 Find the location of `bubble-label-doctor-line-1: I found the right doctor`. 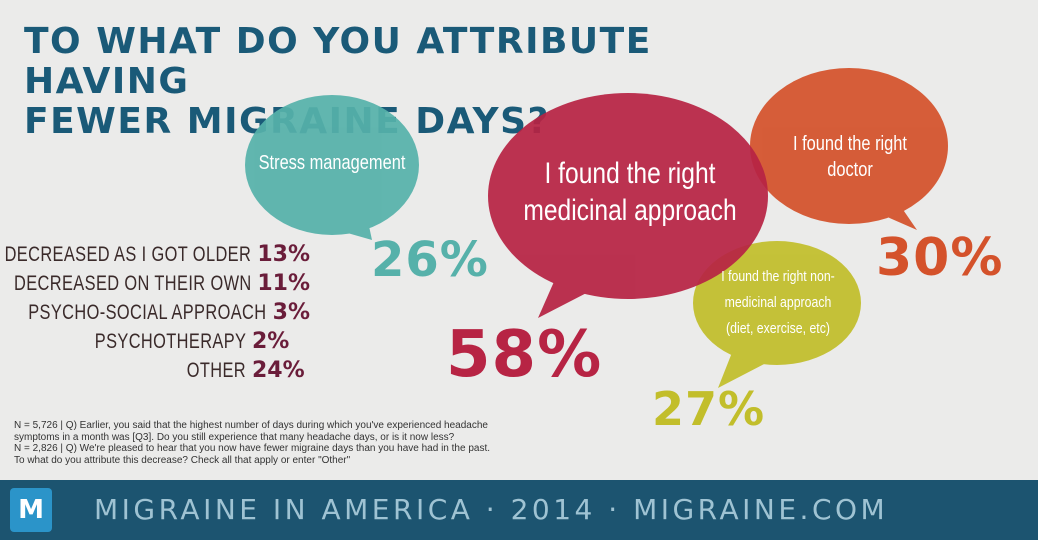

bubble-label-doctor-line-1: I found the right doctor is located at coordinates (850, 157).